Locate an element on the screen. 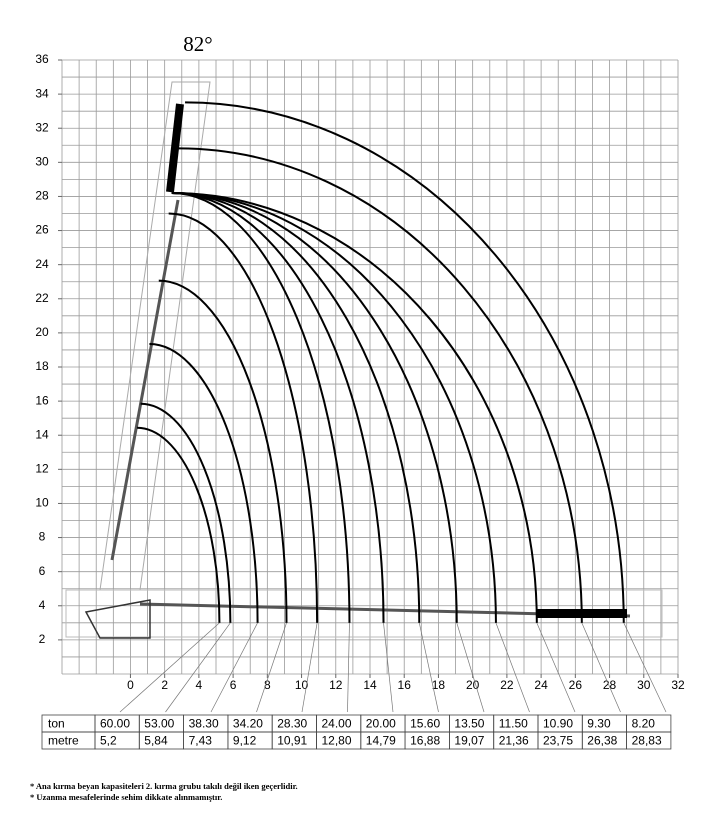  table-value: 9.30 is located at coordinates (599, 724).